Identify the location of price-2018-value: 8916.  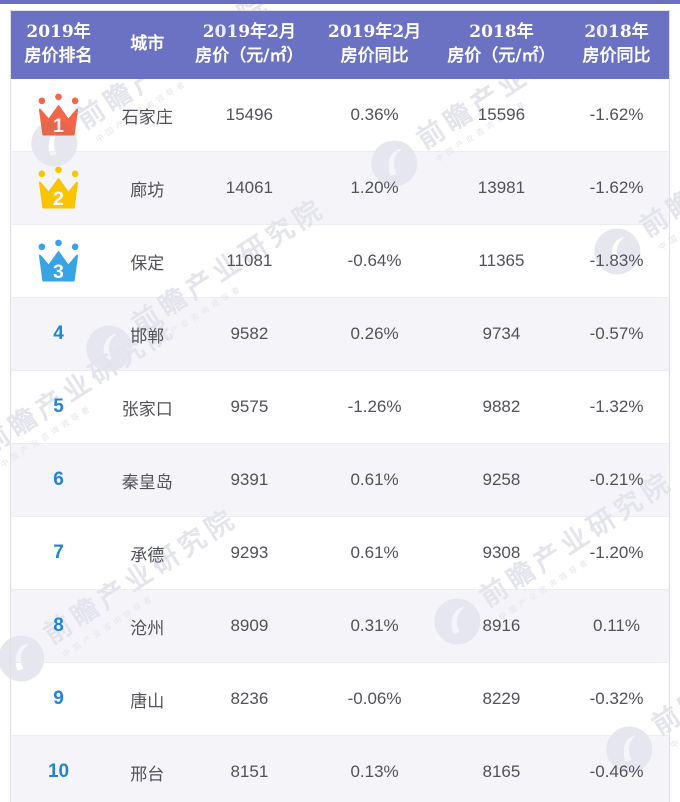
(501, 626).